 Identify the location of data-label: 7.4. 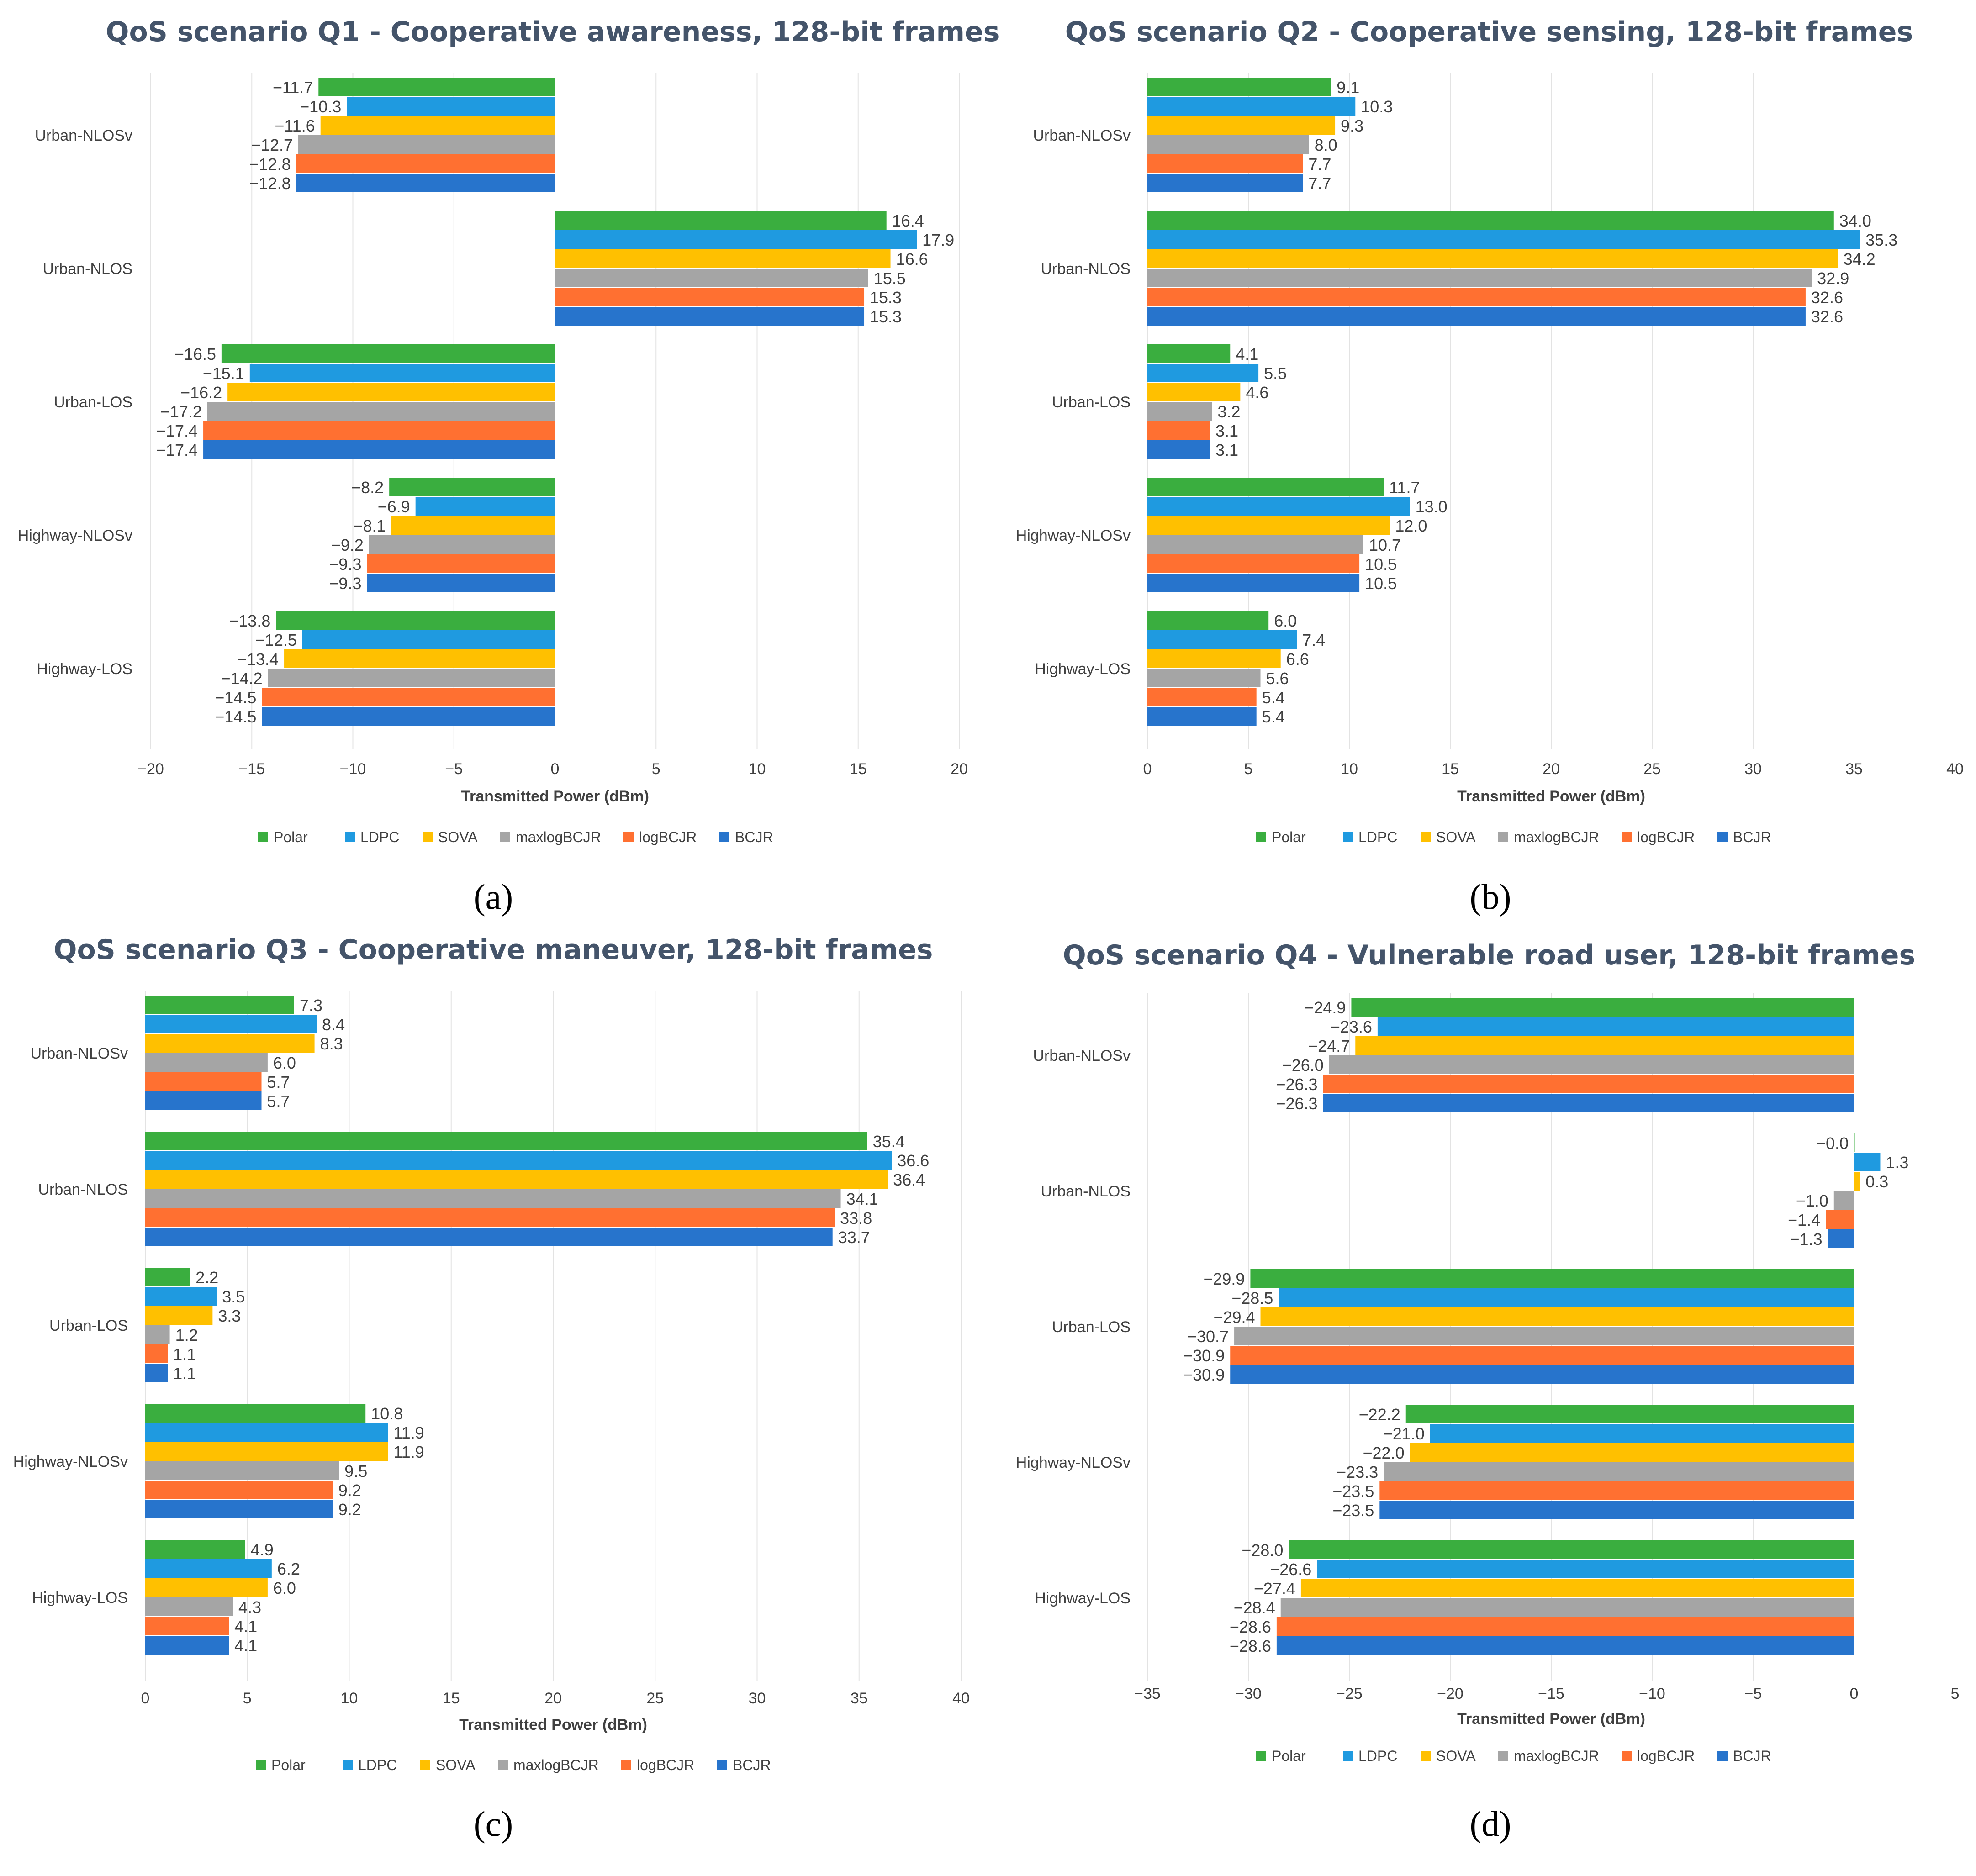
(1313, 640).